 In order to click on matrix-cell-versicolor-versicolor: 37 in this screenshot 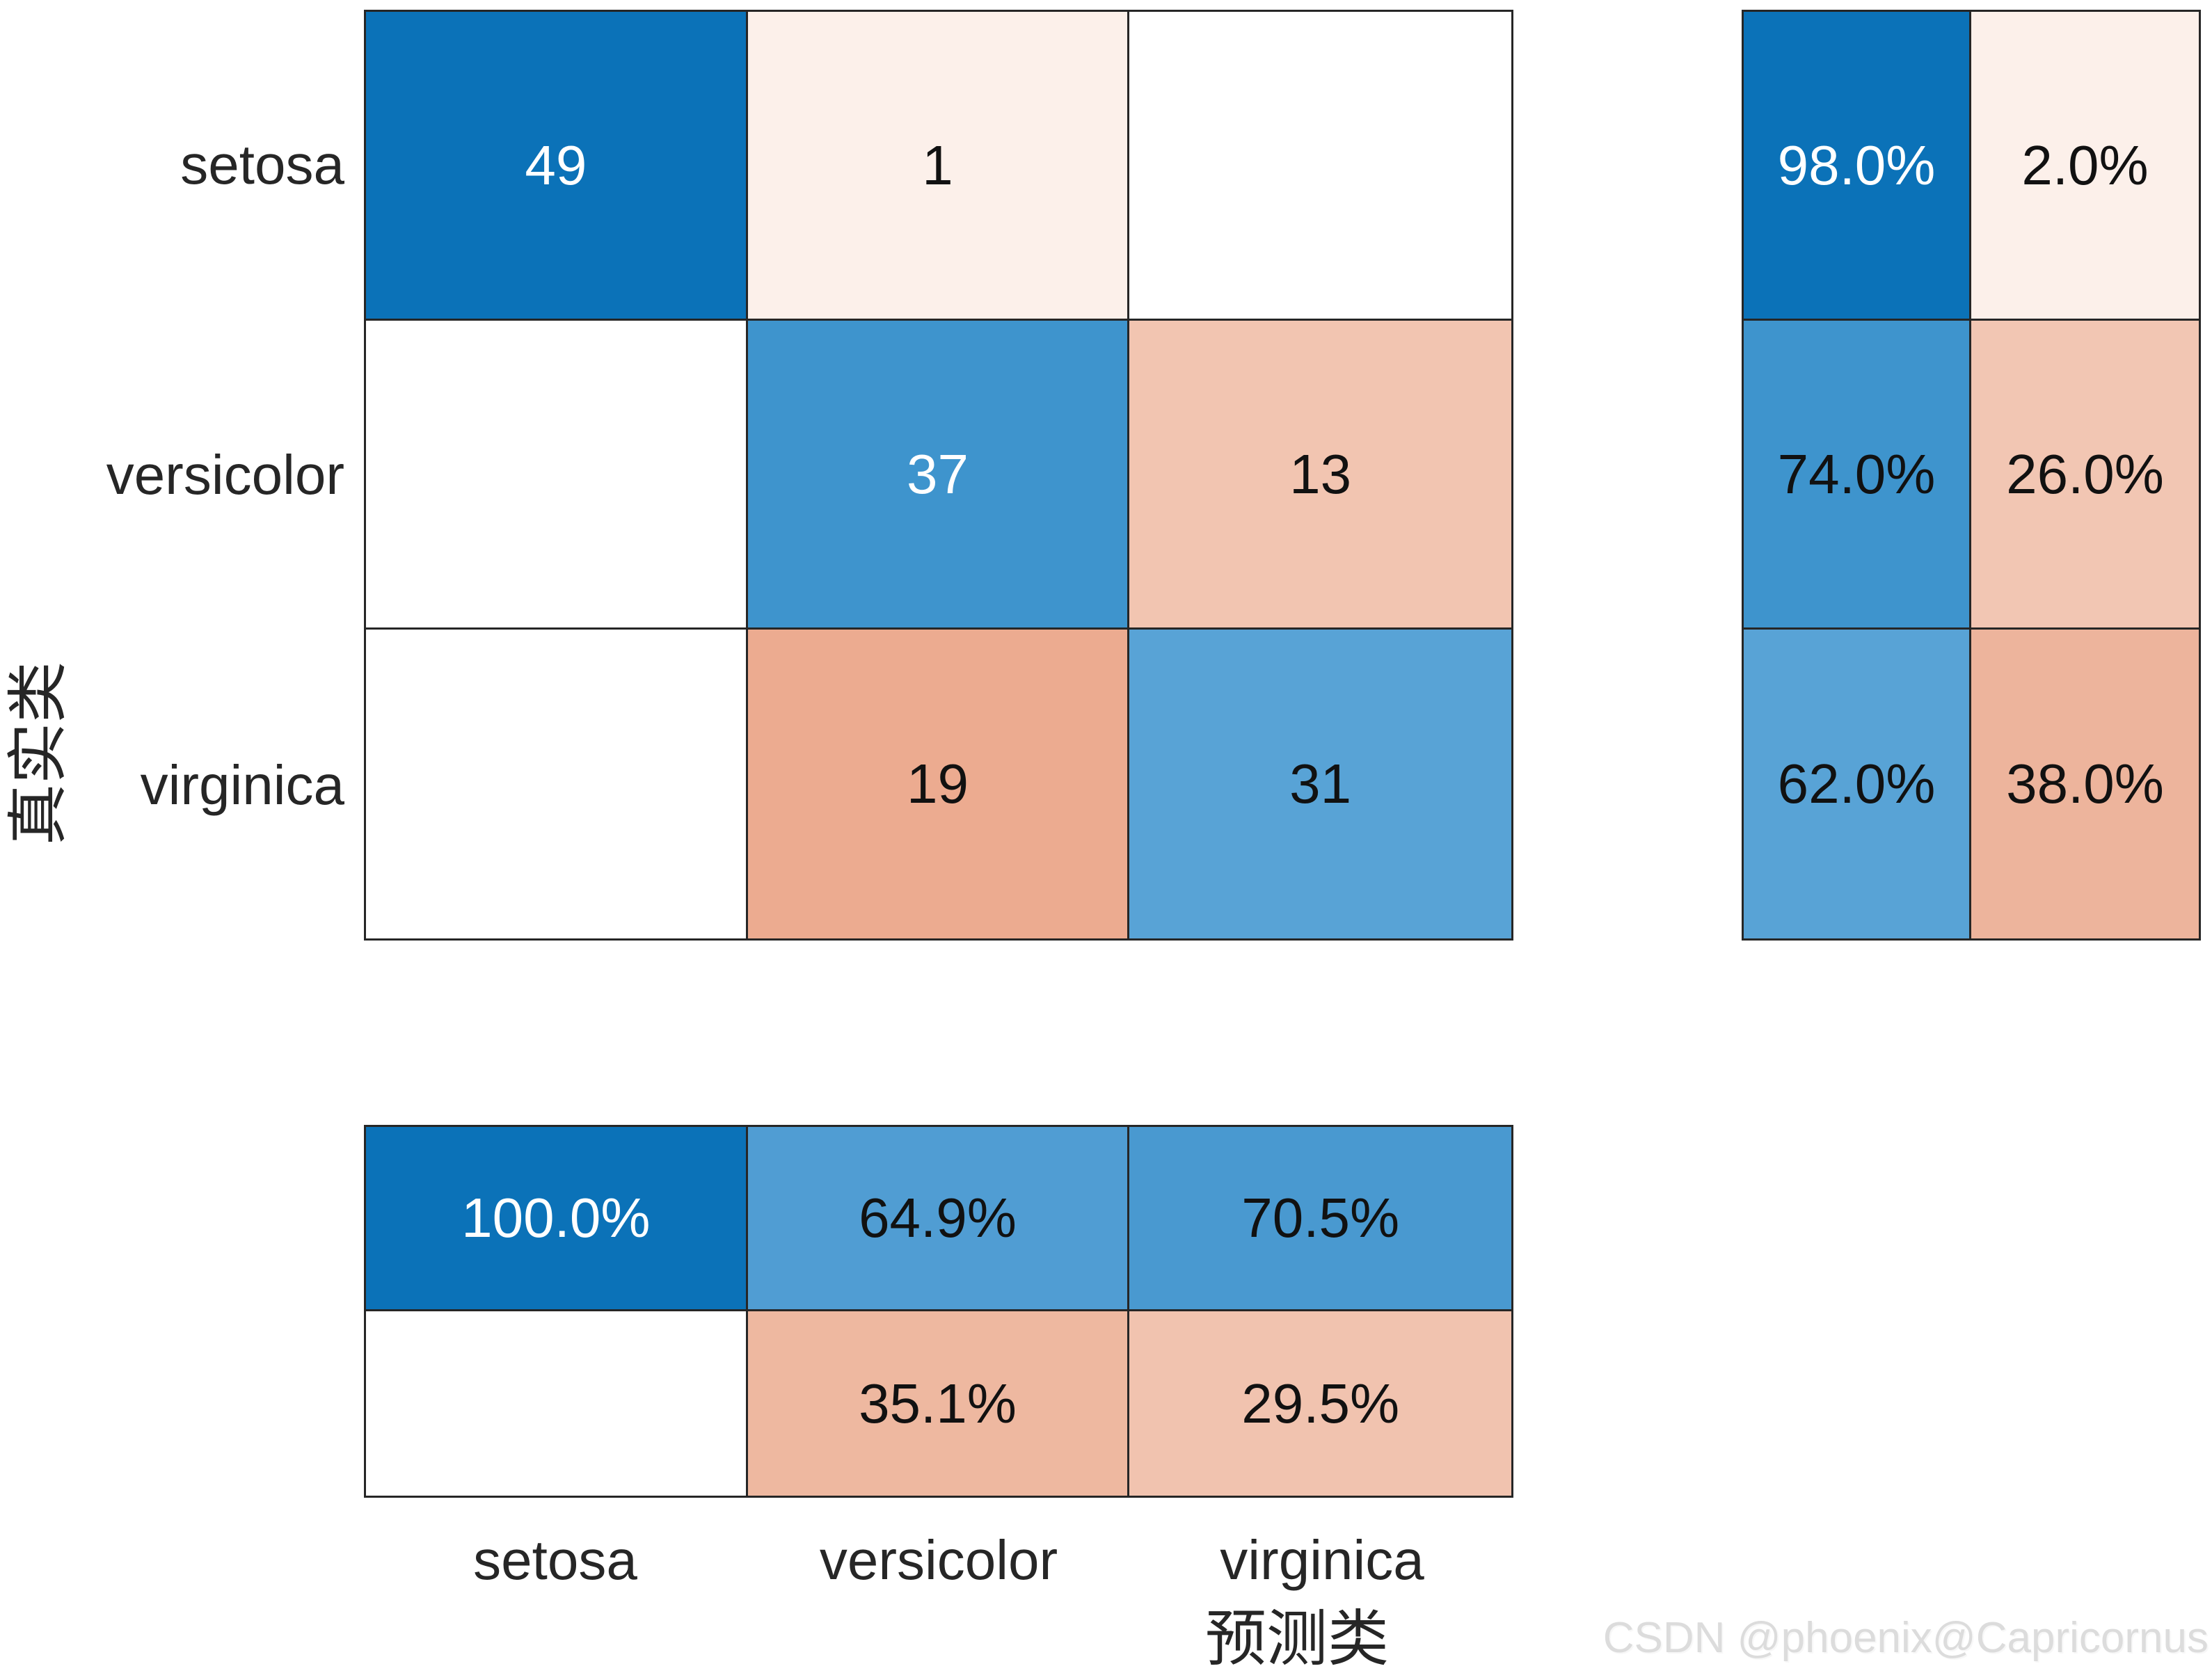, I will do `click(938, 475)`.